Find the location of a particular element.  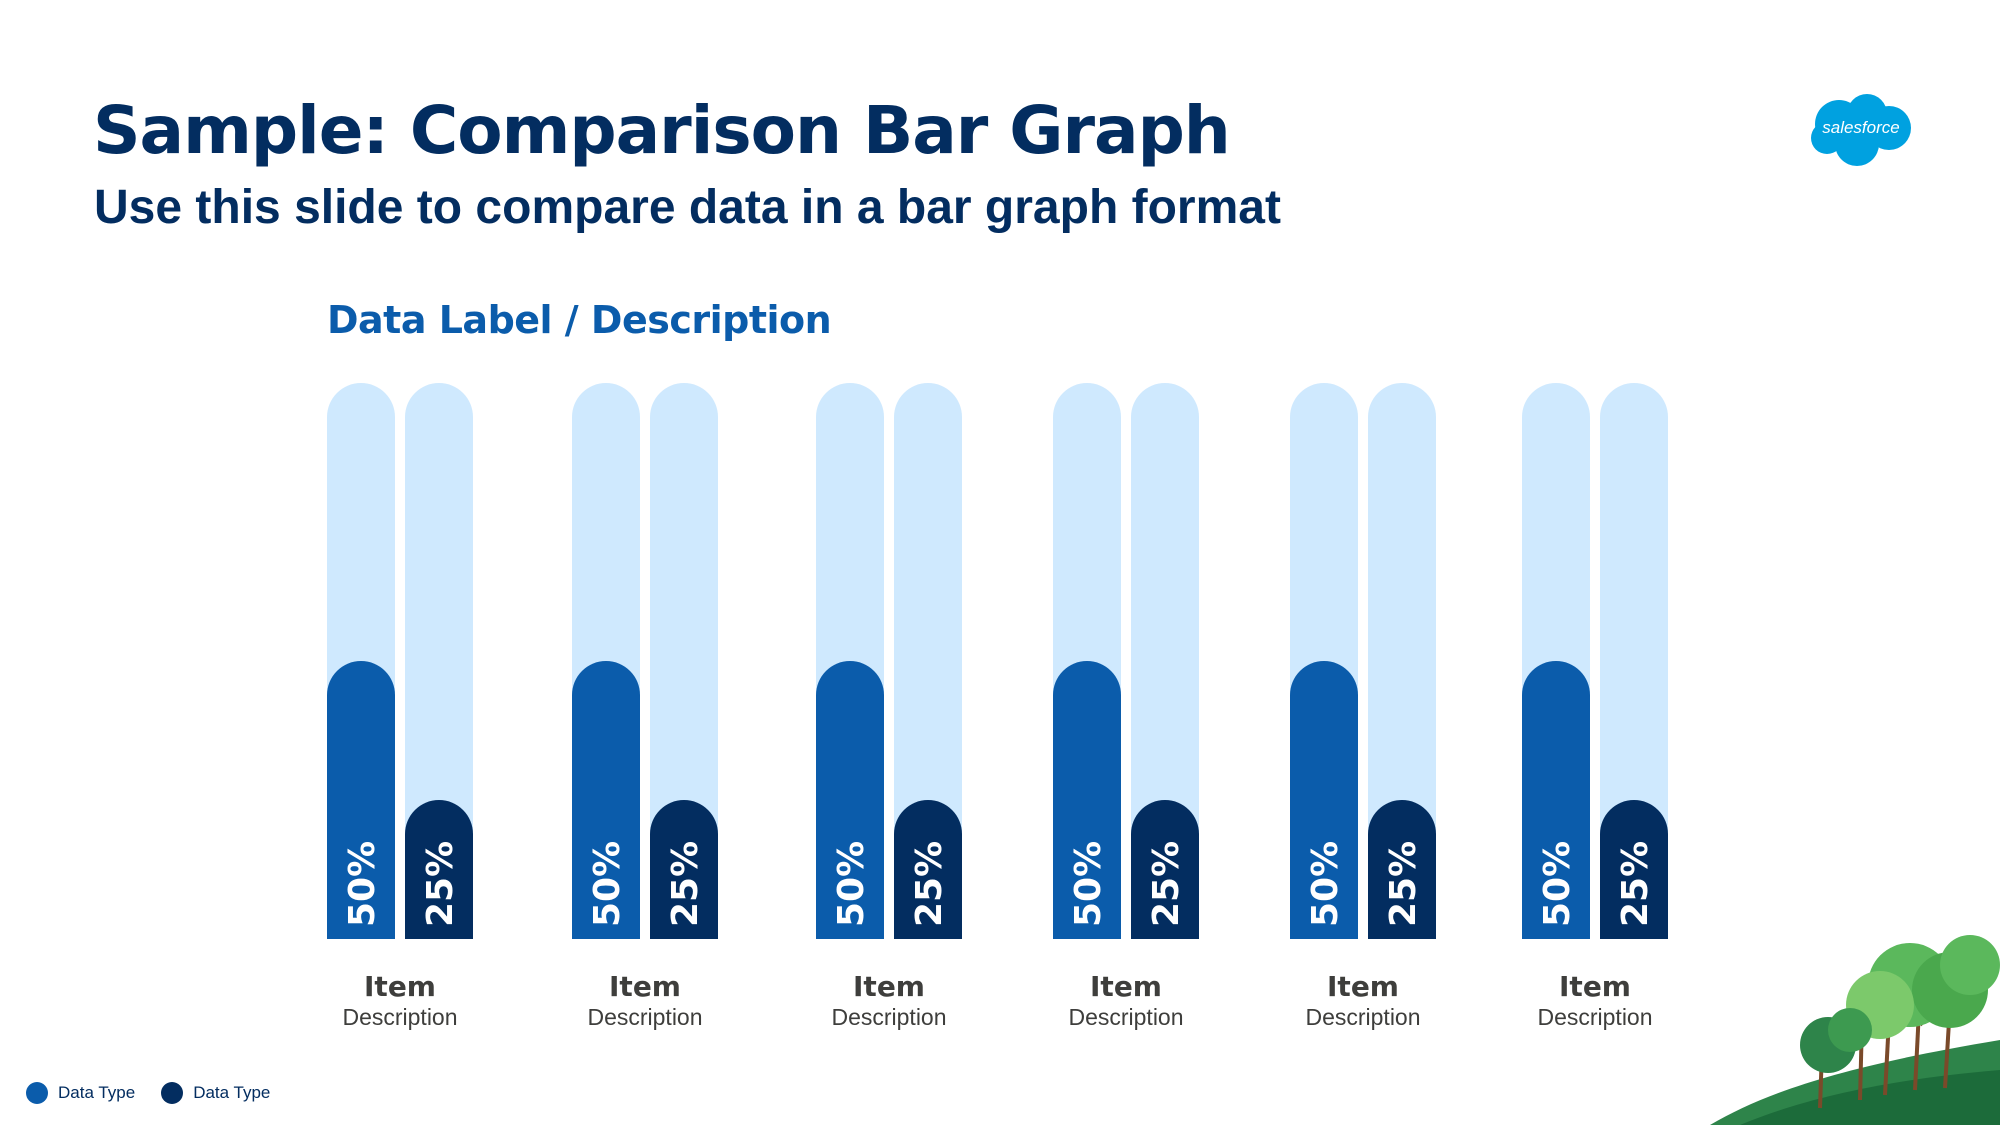

legend-label-series-1: Data Type is located at coordinates (97, 1092).